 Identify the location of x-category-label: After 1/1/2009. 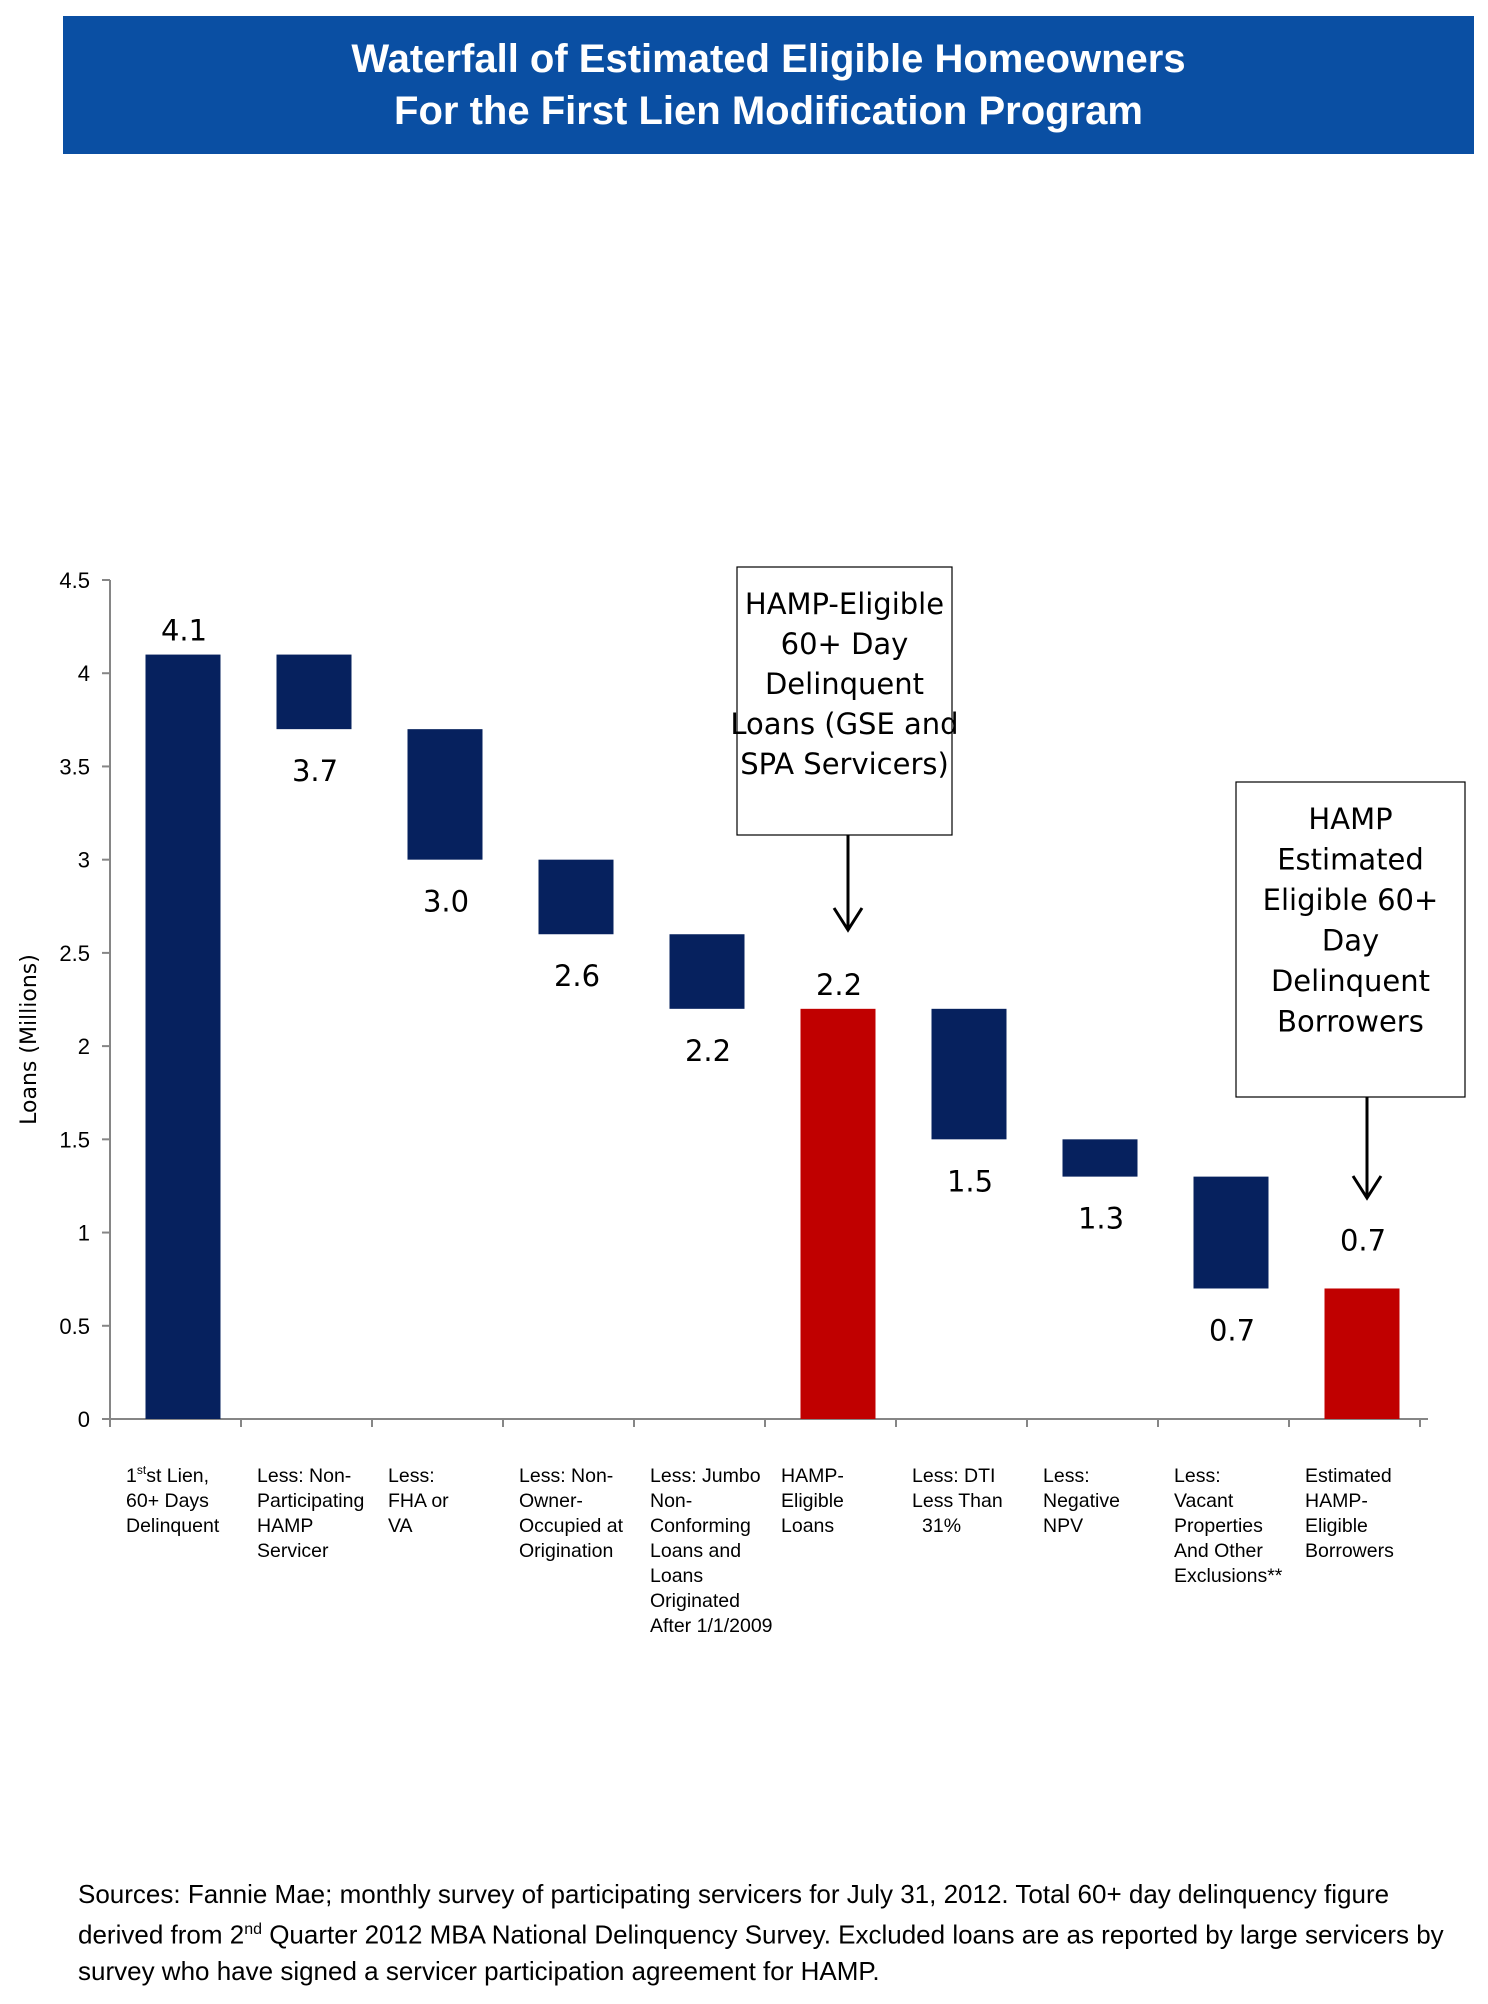
(711, 1626).